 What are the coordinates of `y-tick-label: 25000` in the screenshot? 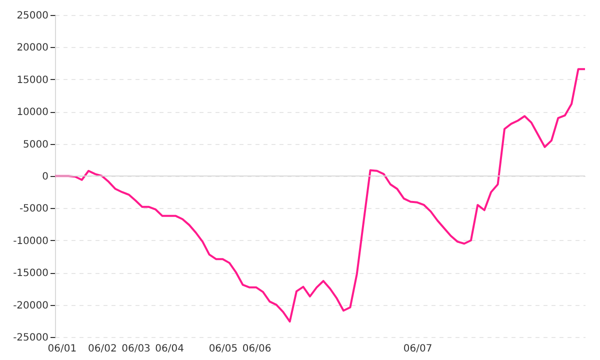 It's located at (32, 16).